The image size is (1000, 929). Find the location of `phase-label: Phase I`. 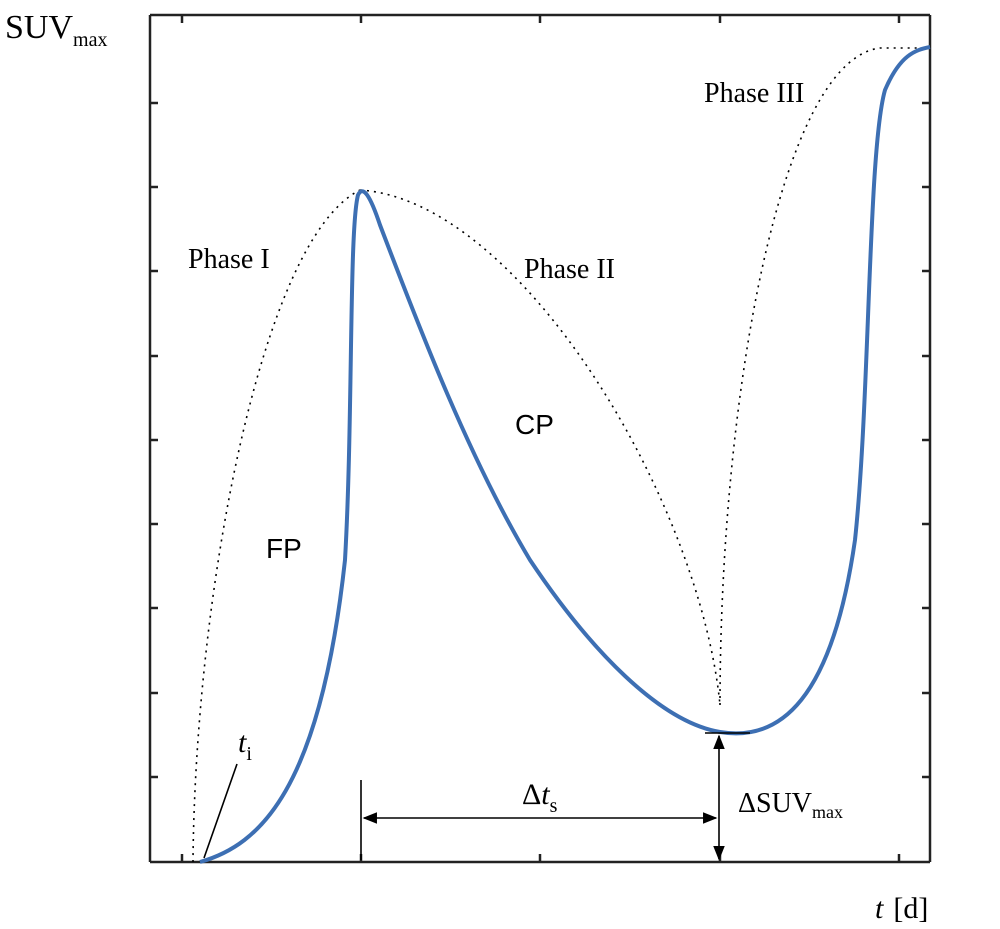

phase-label: Phase I is located at coordinates (229, 259).